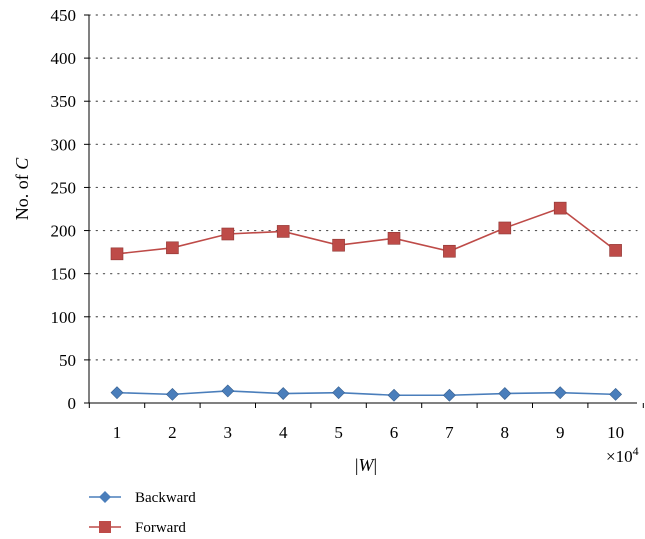 The height and width of the screenshot is (539, 645). Describe the element at coordinates (64, 187) in the screenshot. I see `y-tick-label: 250` at that location.